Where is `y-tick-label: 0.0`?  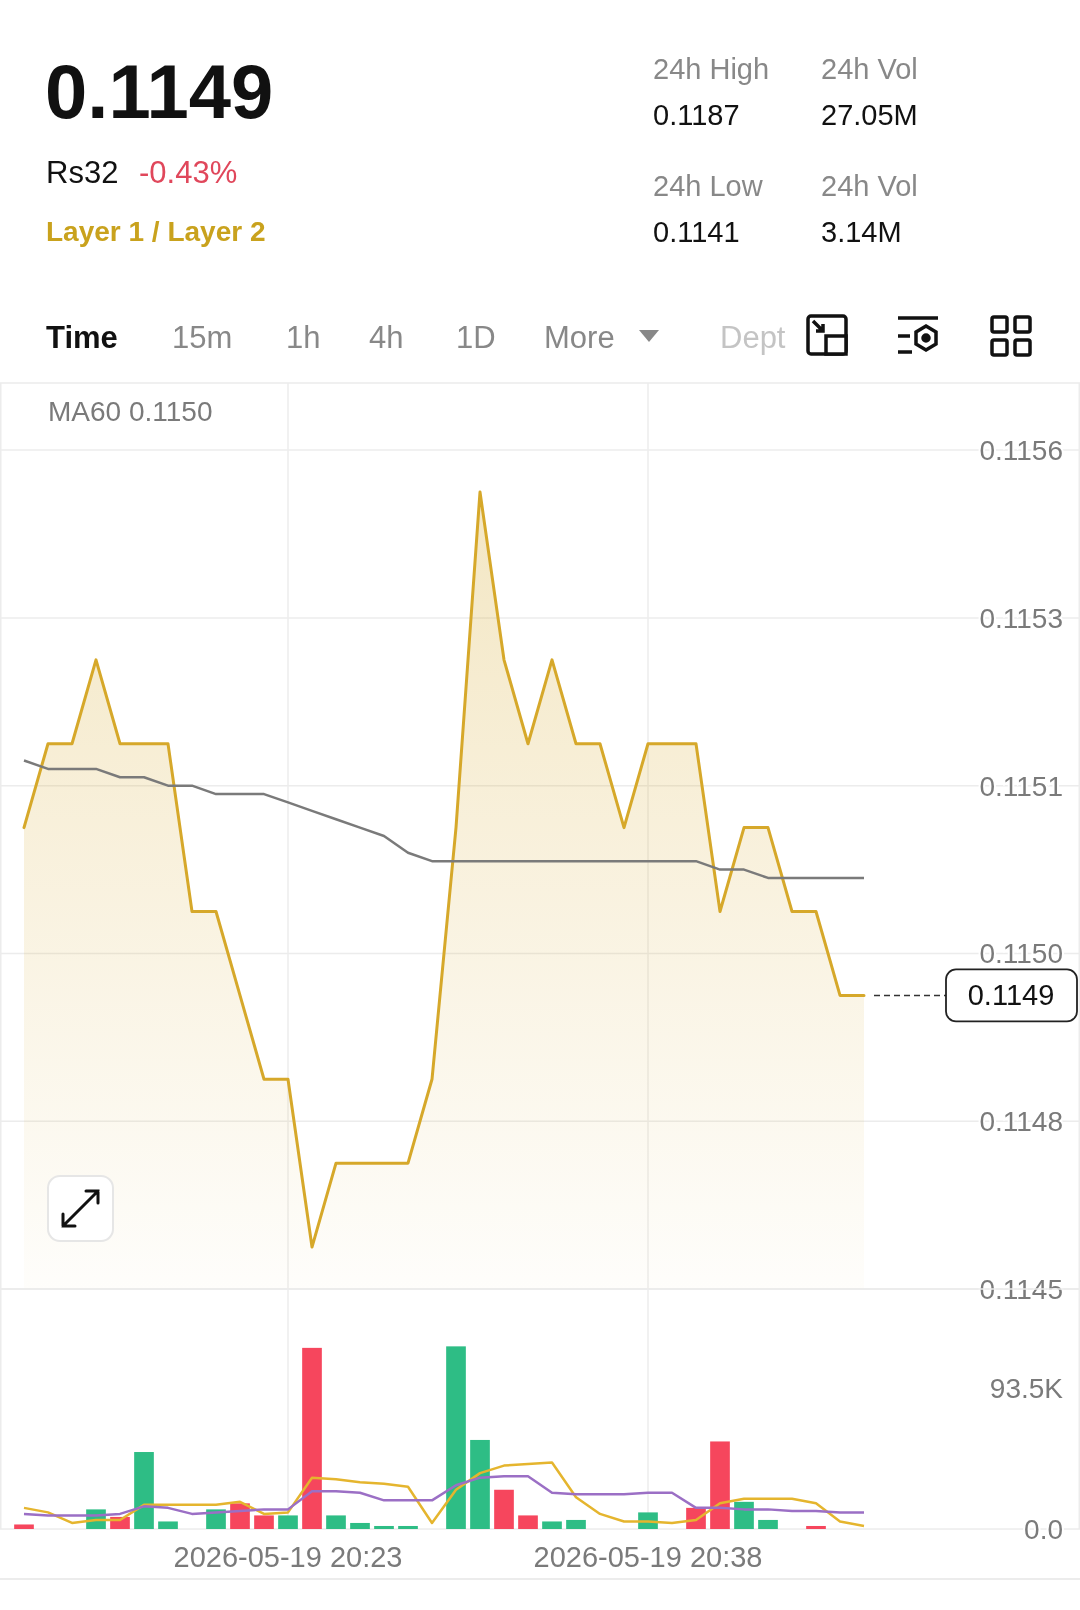 y-tick-label: 0.0 is located at coordinates (1043, 1529).